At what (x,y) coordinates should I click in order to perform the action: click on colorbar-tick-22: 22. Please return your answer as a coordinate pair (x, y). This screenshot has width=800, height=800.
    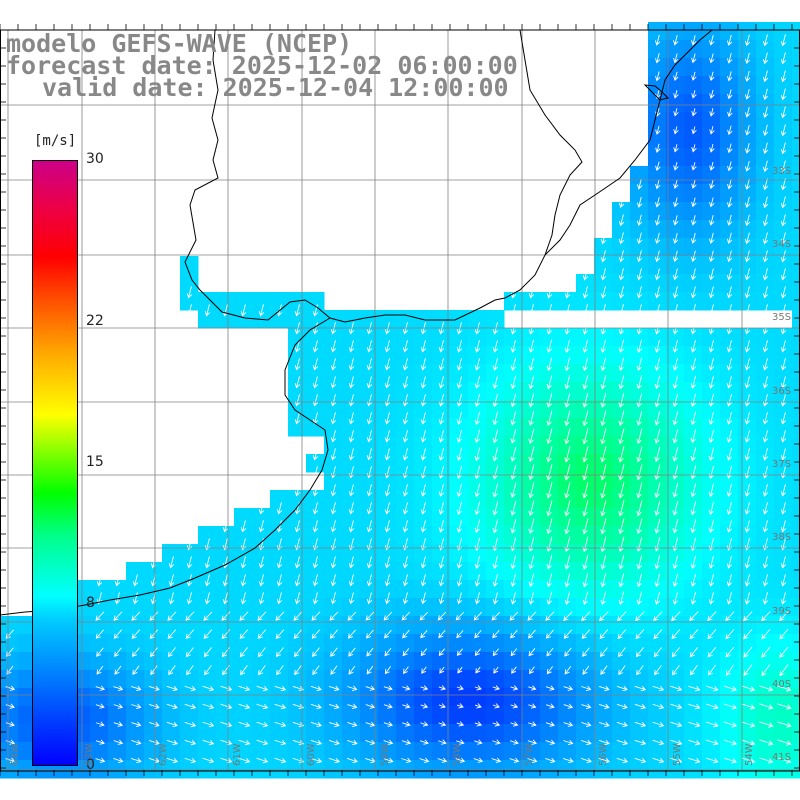
    Looking at the image, I should click on (95, 320).